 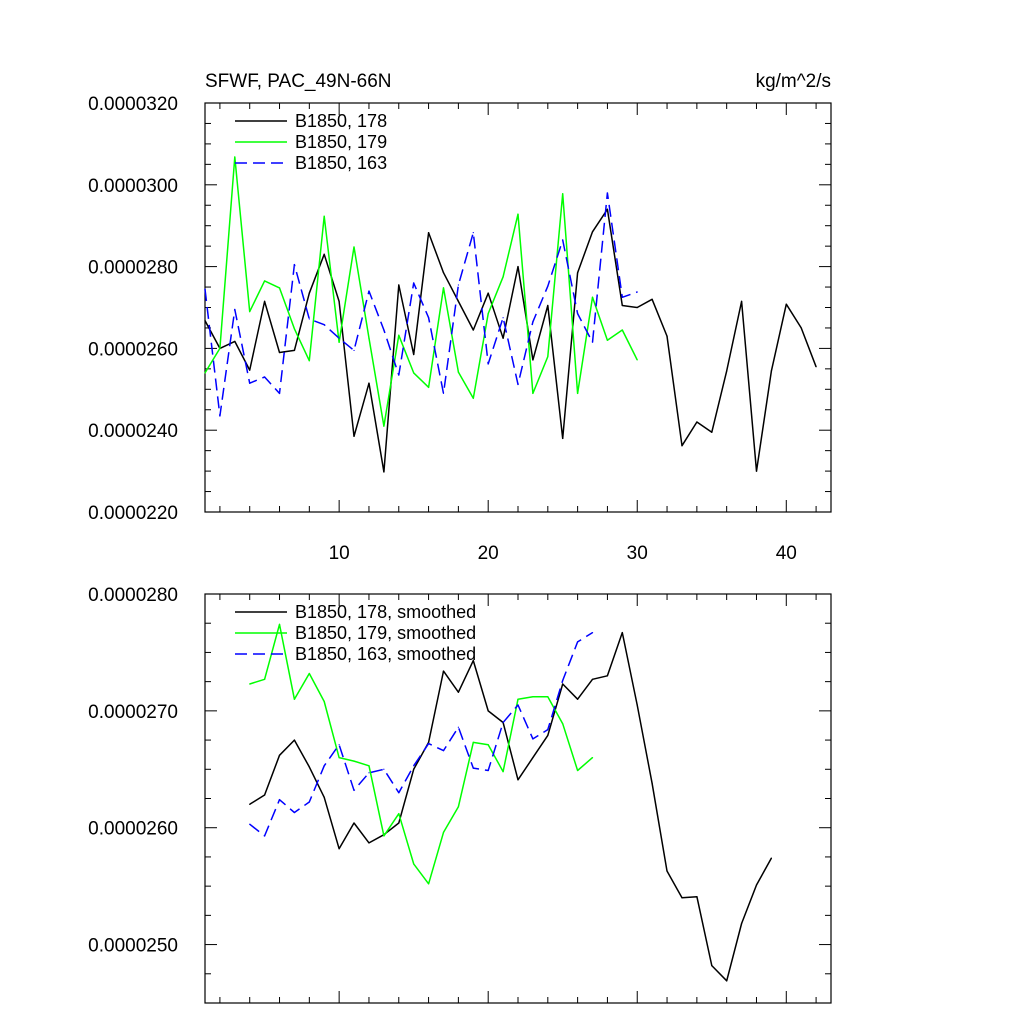 I want to click on legend-label-0: B1850, 178, so click(x=341, y=121).